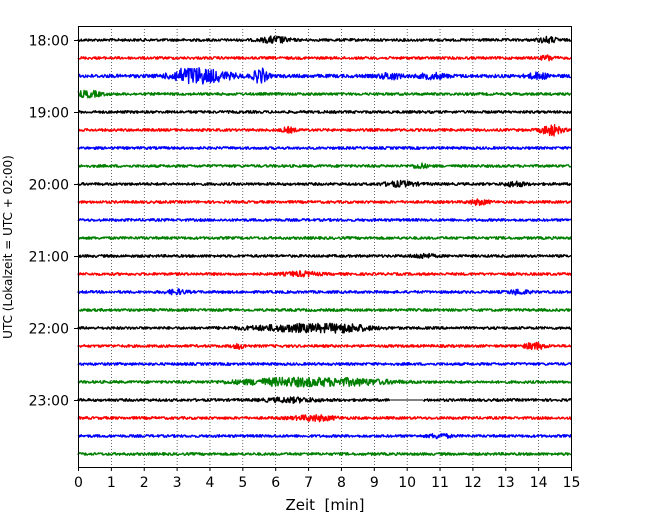 The width and height of the screenshot is (650, 520). Describe the element at coordinates (49, 186) in the screenshot. I see `y-tick-label: 20:00` at that location.